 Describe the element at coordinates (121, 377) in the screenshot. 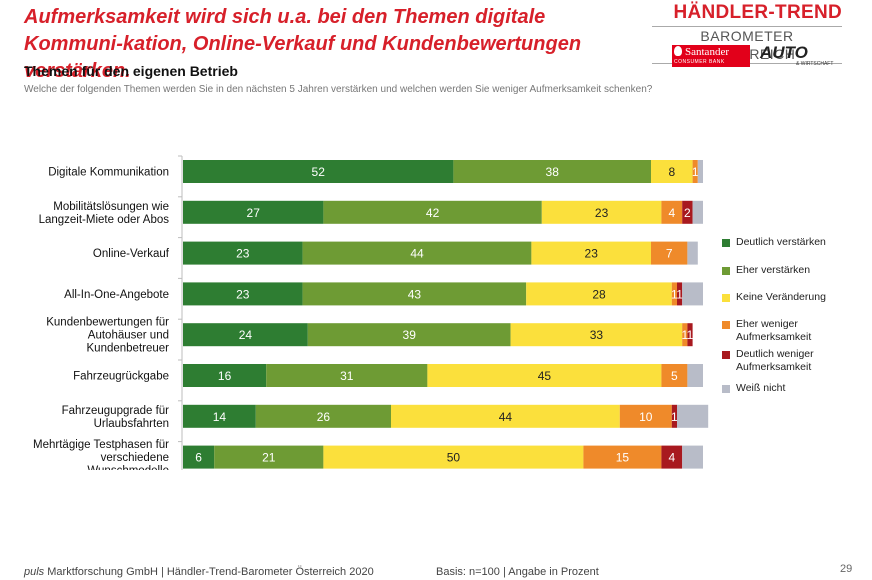

I see `category-label: Fahrzeugrückgabe` at that location.